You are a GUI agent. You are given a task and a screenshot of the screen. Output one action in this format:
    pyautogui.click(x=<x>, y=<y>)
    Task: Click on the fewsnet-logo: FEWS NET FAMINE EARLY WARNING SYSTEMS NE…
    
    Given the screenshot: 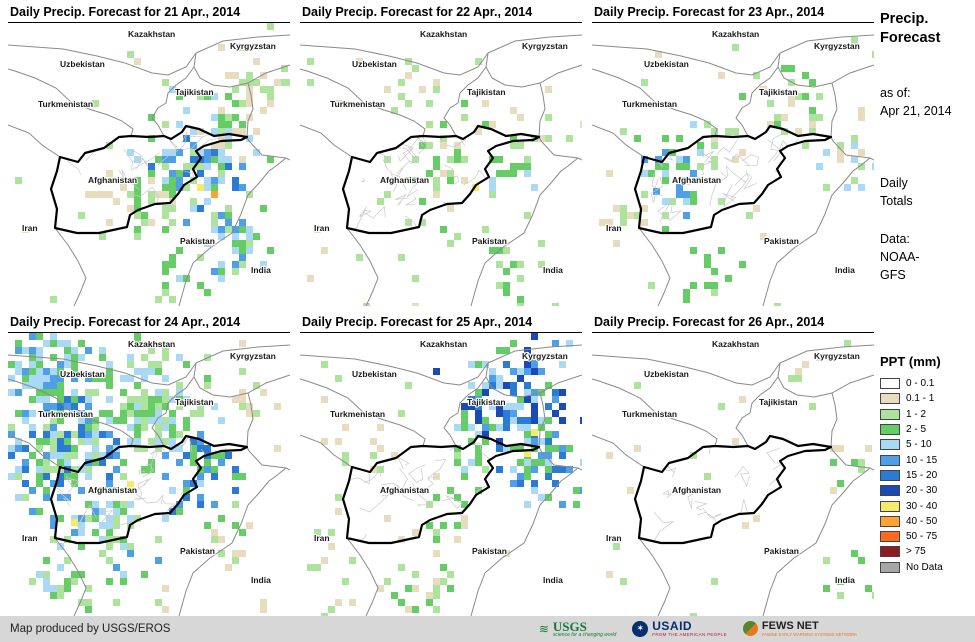 What is the action you would take?
    pyautogui.click(x=799, y=628)
    